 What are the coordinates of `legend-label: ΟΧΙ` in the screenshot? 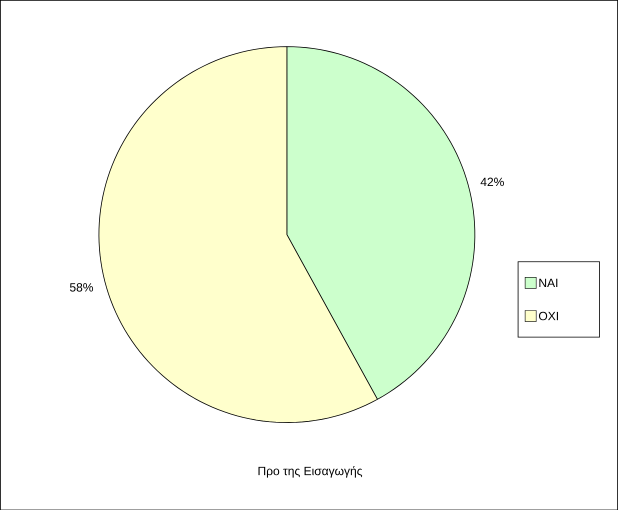 It's located at (548, 316).